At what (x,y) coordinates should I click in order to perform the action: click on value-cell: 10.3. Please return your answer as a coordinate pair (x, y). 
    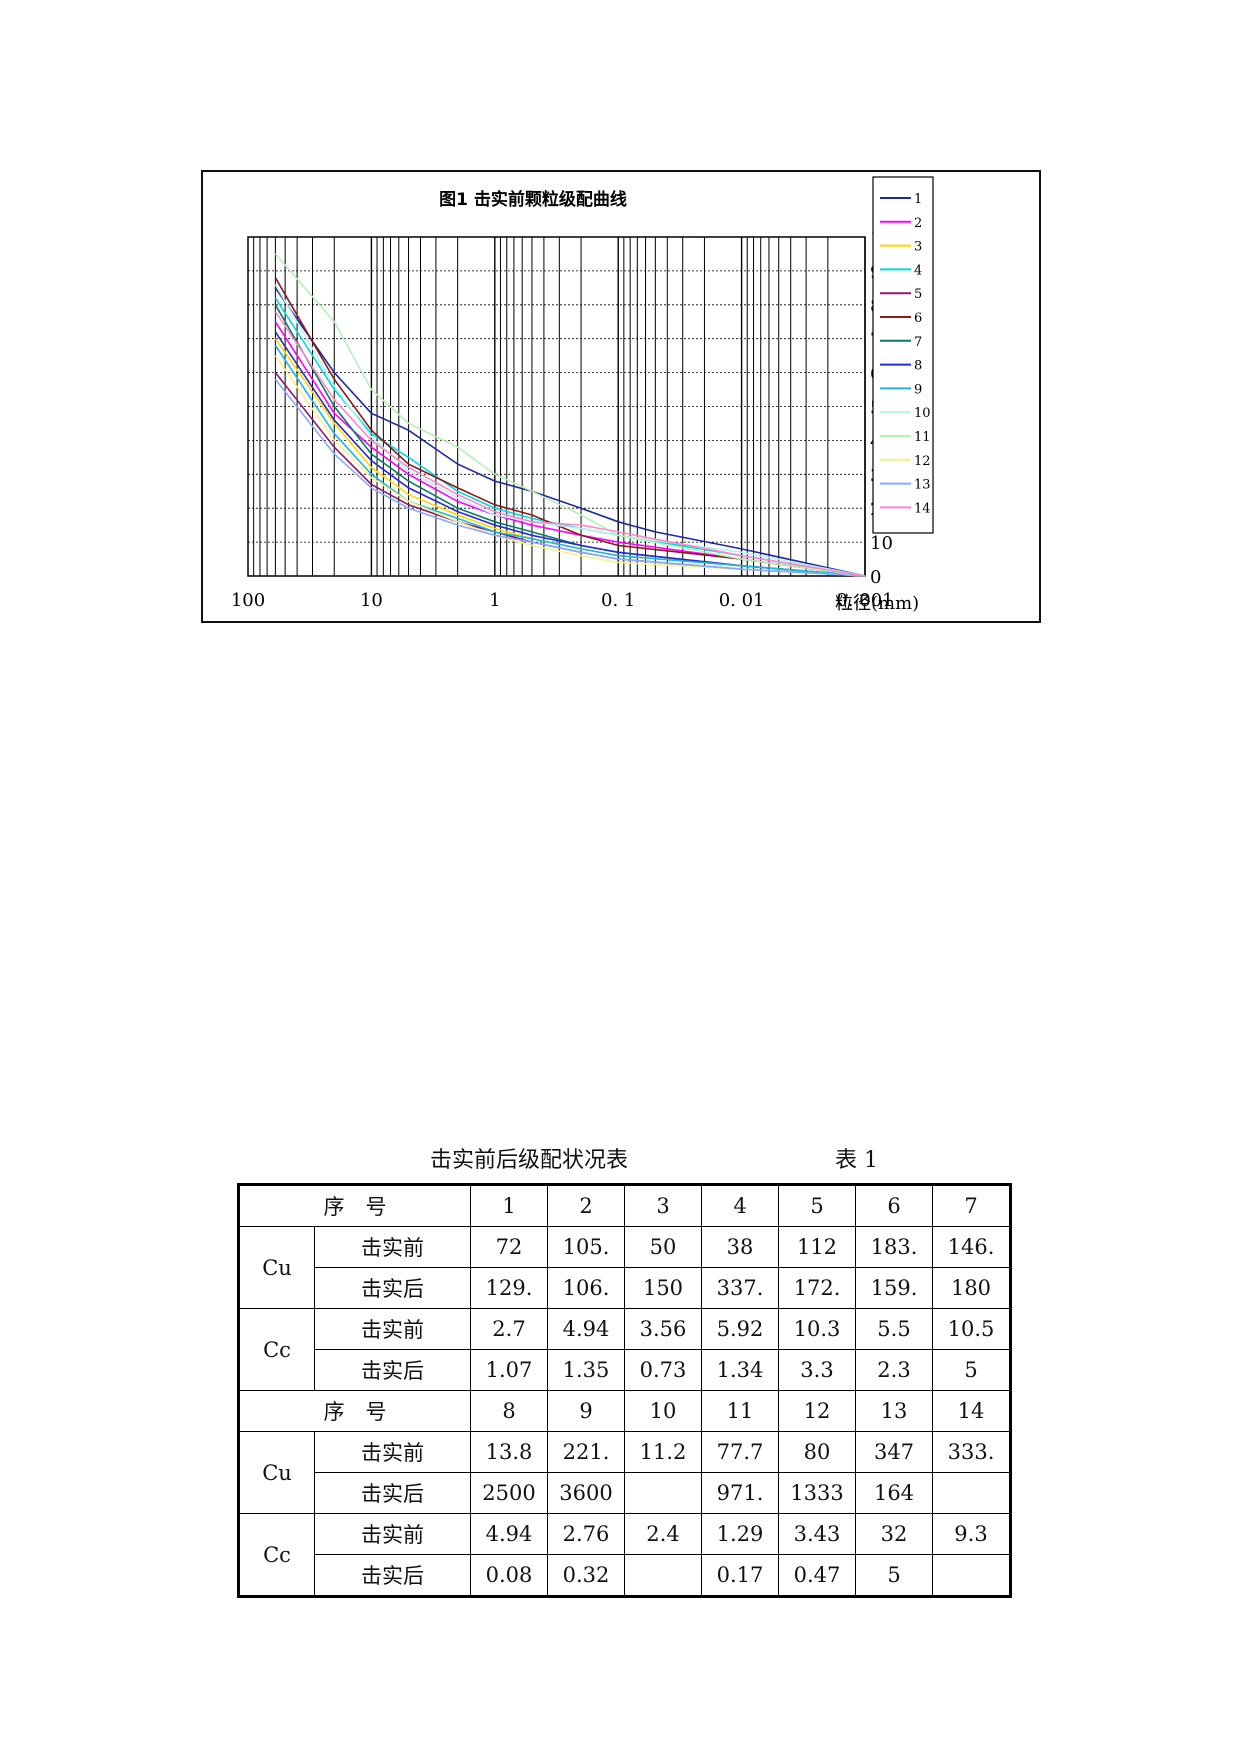
    Looking at the image, I should click on (817, 1329).